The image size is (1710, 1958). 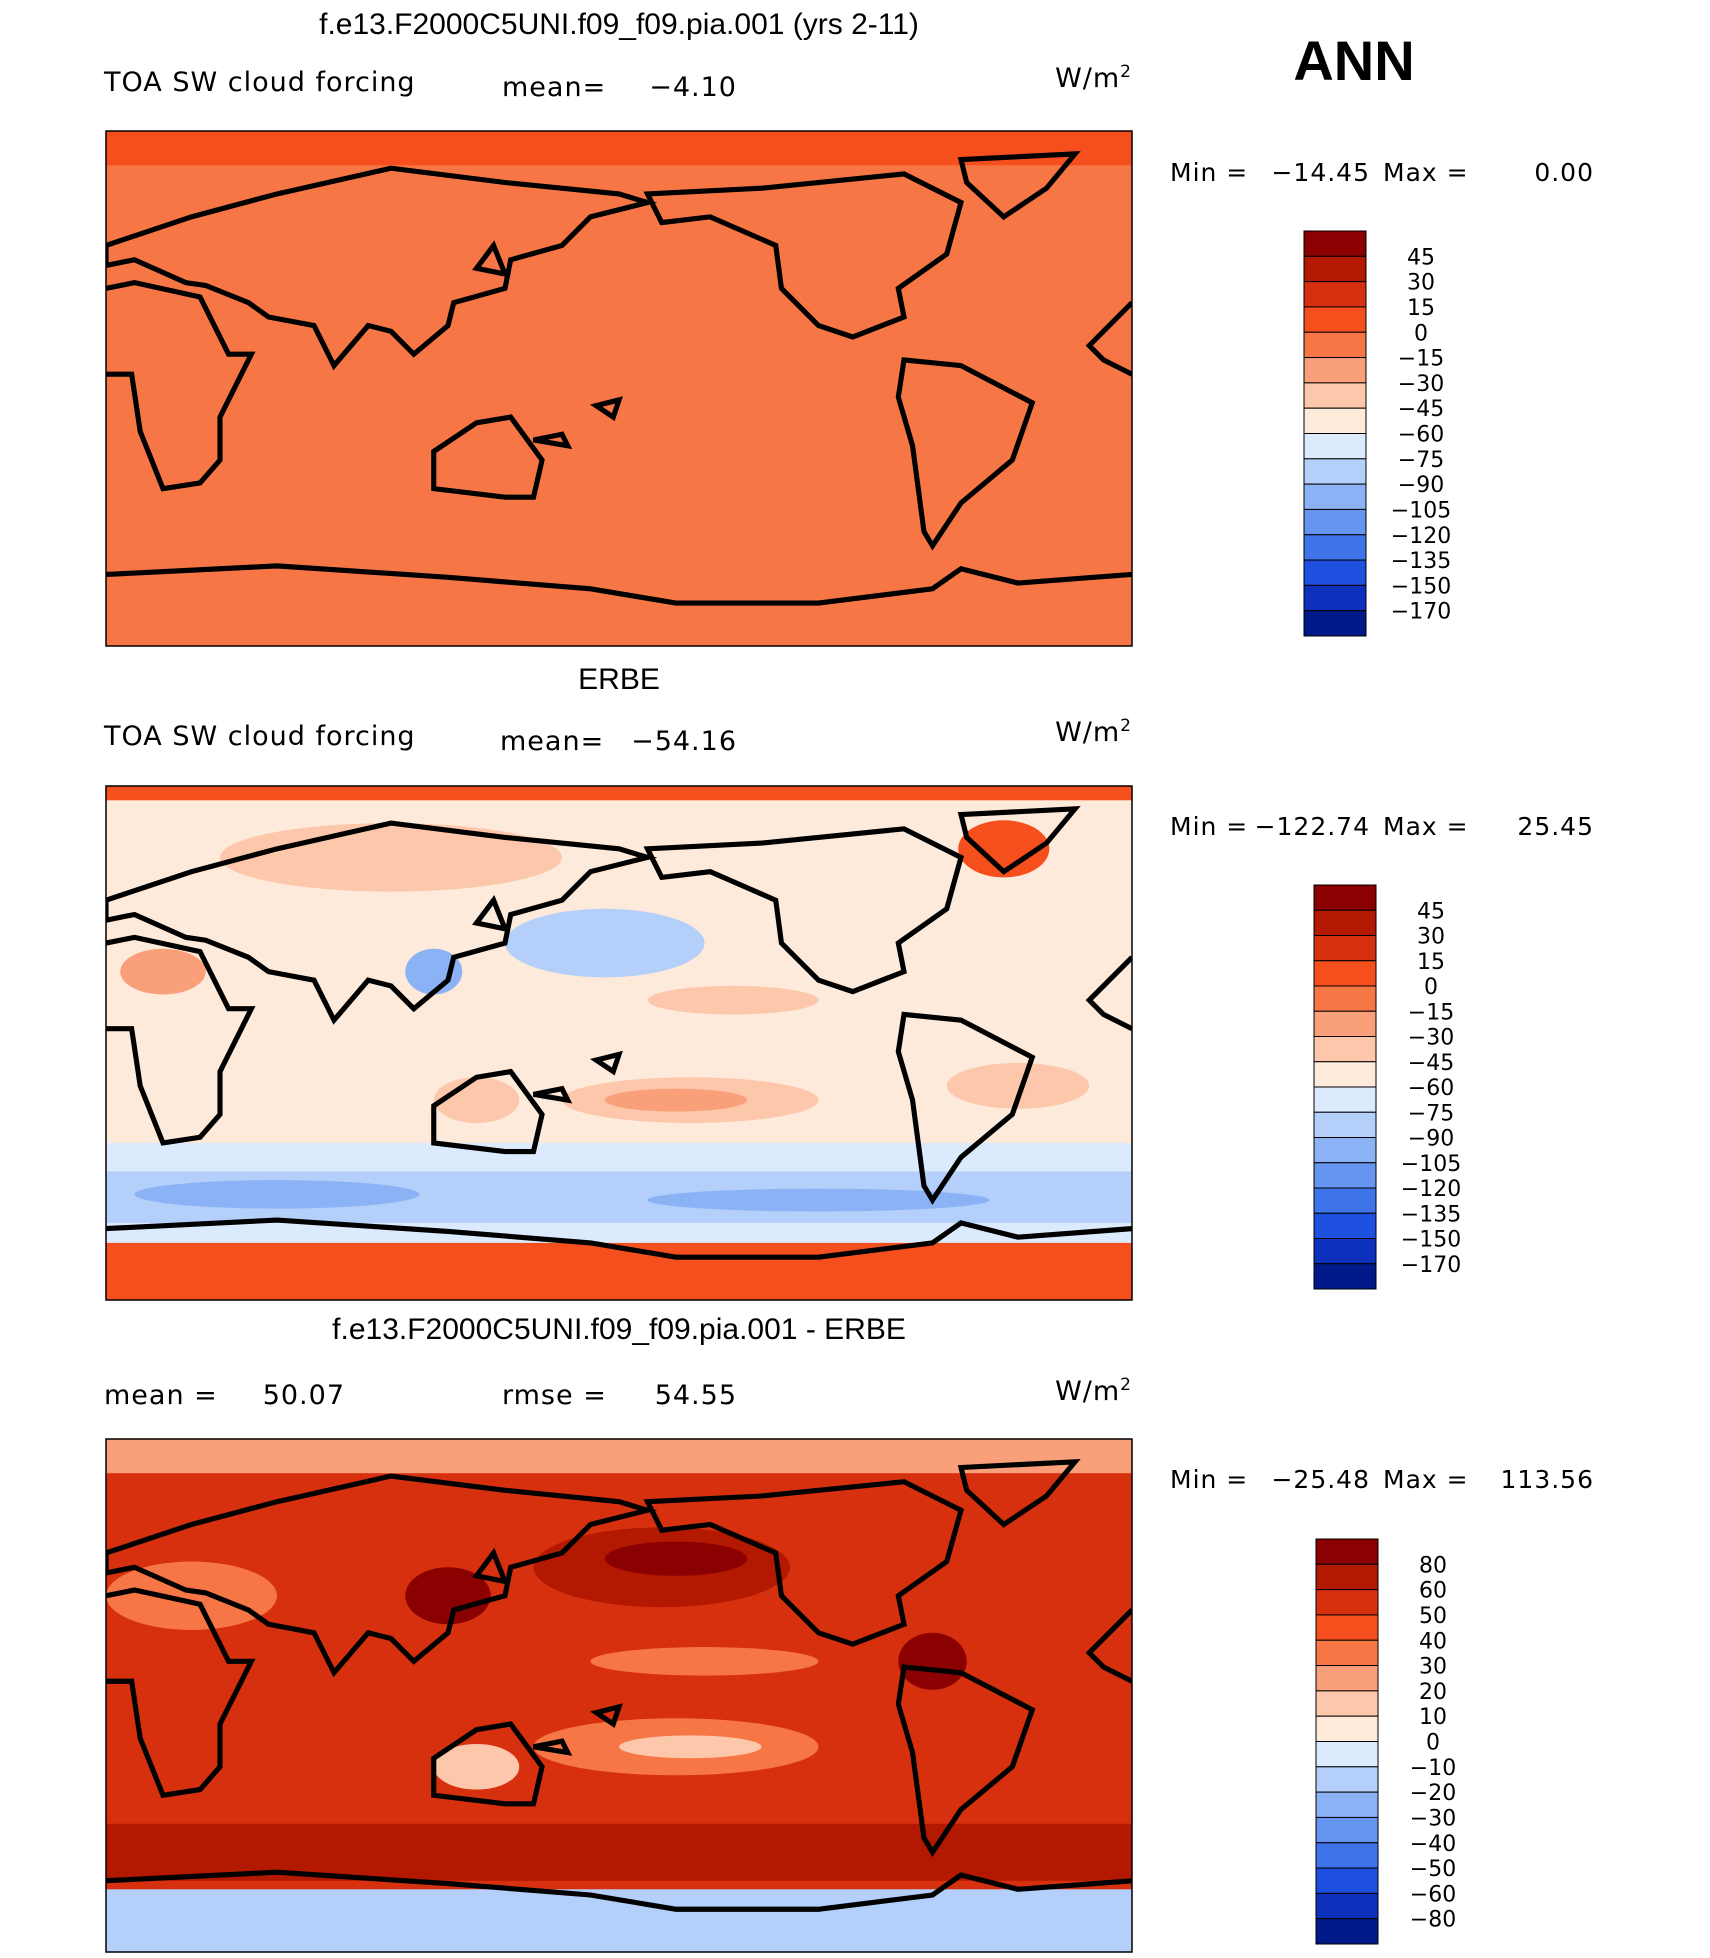 I want to click on minmax-max-label: Max =, so click(x=1426, y=172).